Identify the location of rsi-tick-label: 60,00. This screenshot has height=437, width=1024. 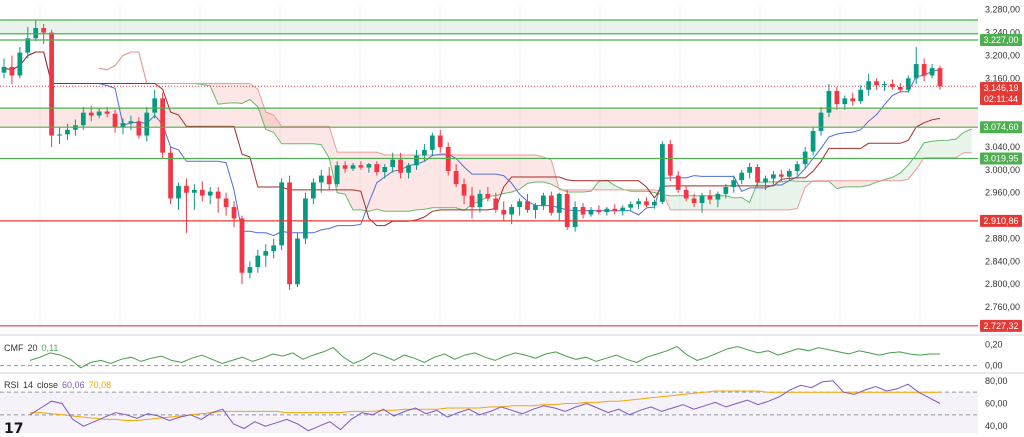
(996, 404).